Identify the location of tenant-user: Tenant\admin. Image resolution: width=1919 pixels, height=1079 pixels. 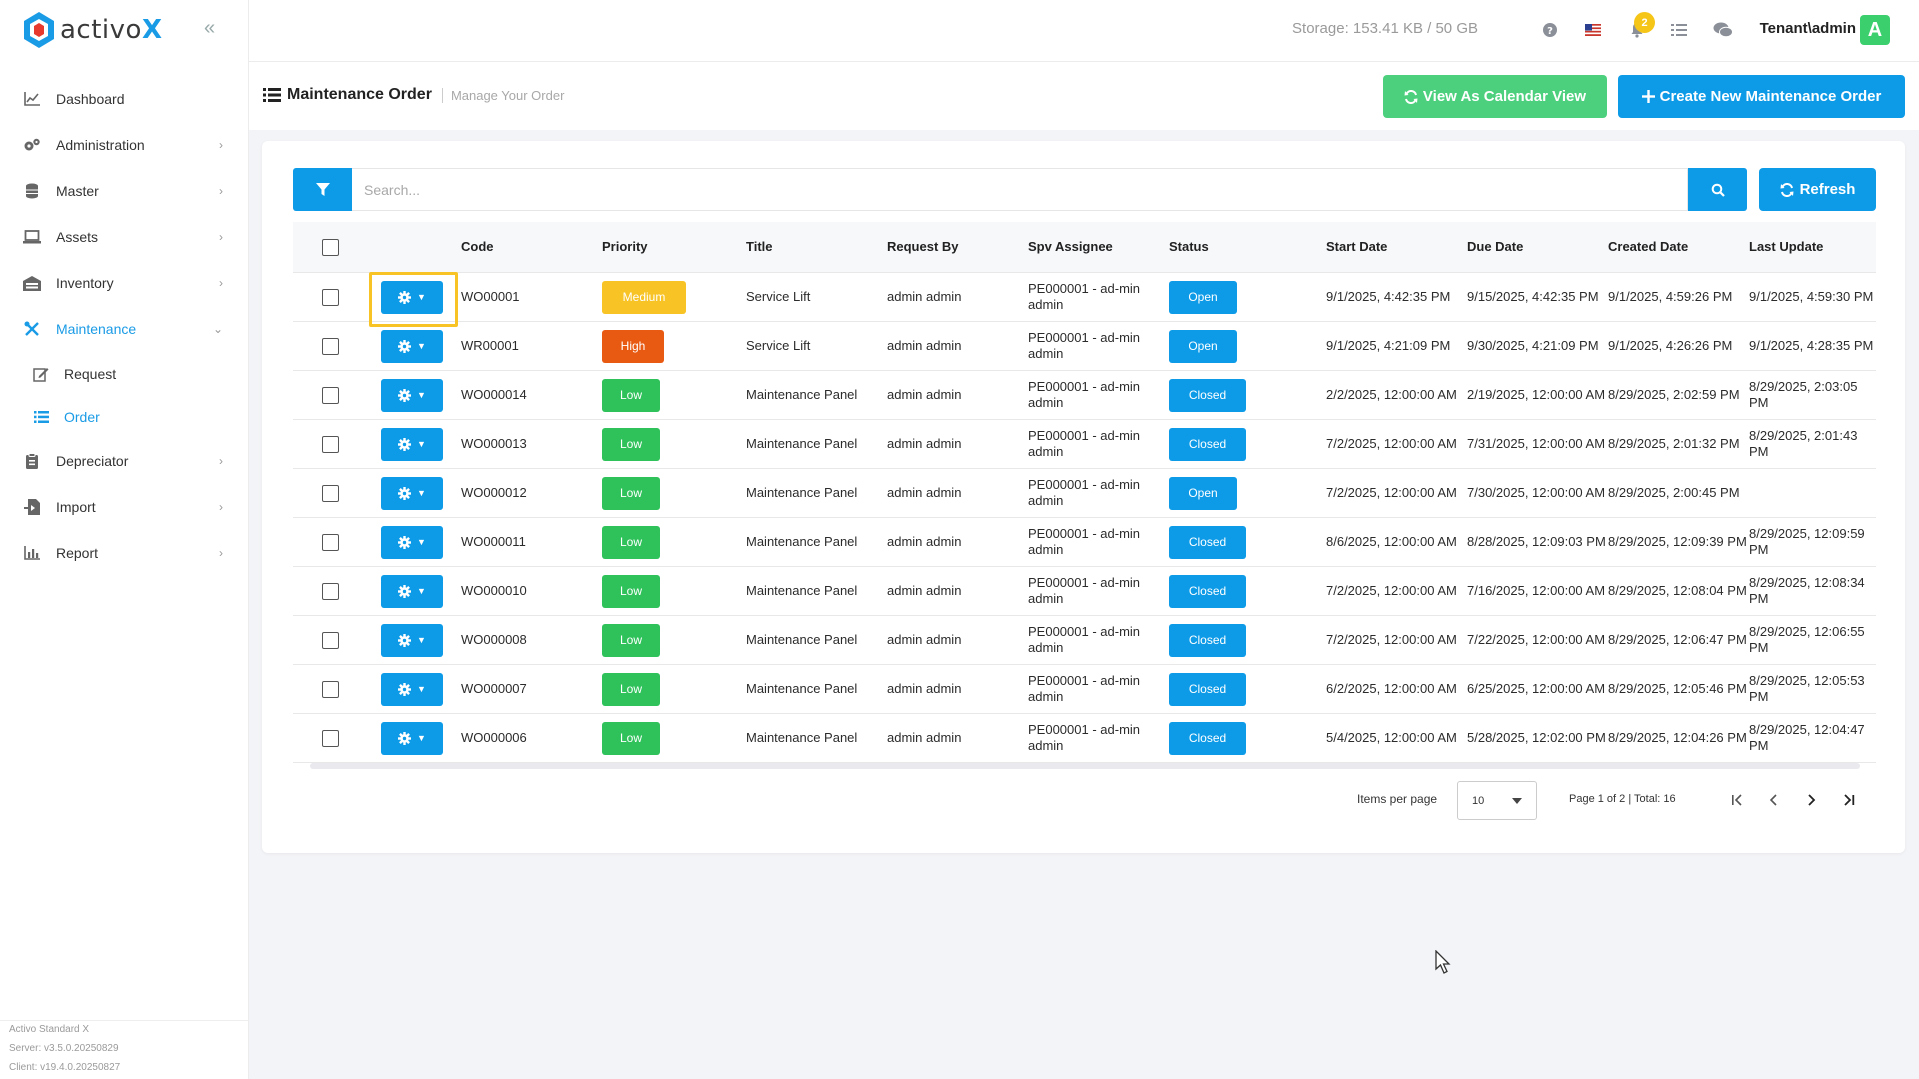
(1807, 28).